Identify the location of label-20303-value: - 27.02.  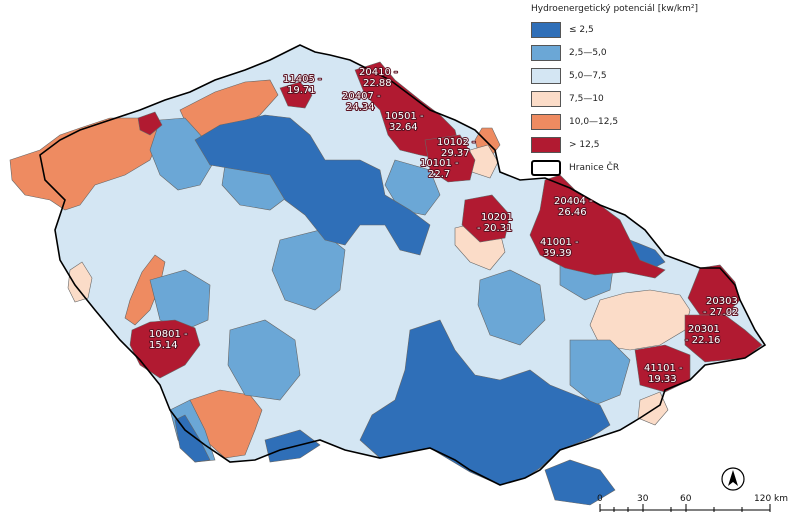
(720, 312).